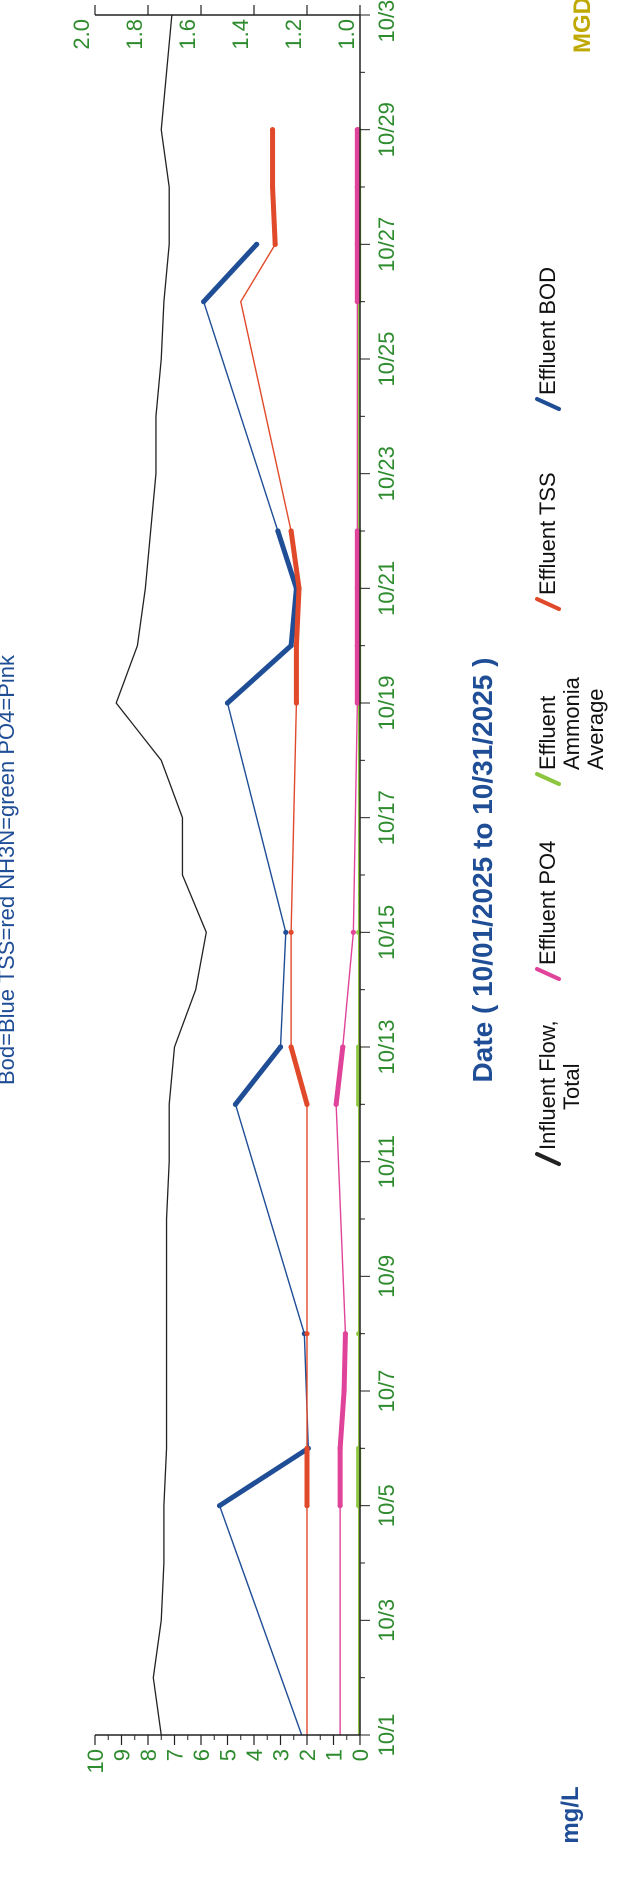 The width and height of the screenshot is (633, 1900). Describe the element at coordinates (482, 870) in the screenshot. I see `x-axis-label: Date ( 10/01/2025 to 10/31/2025 )` at that location.